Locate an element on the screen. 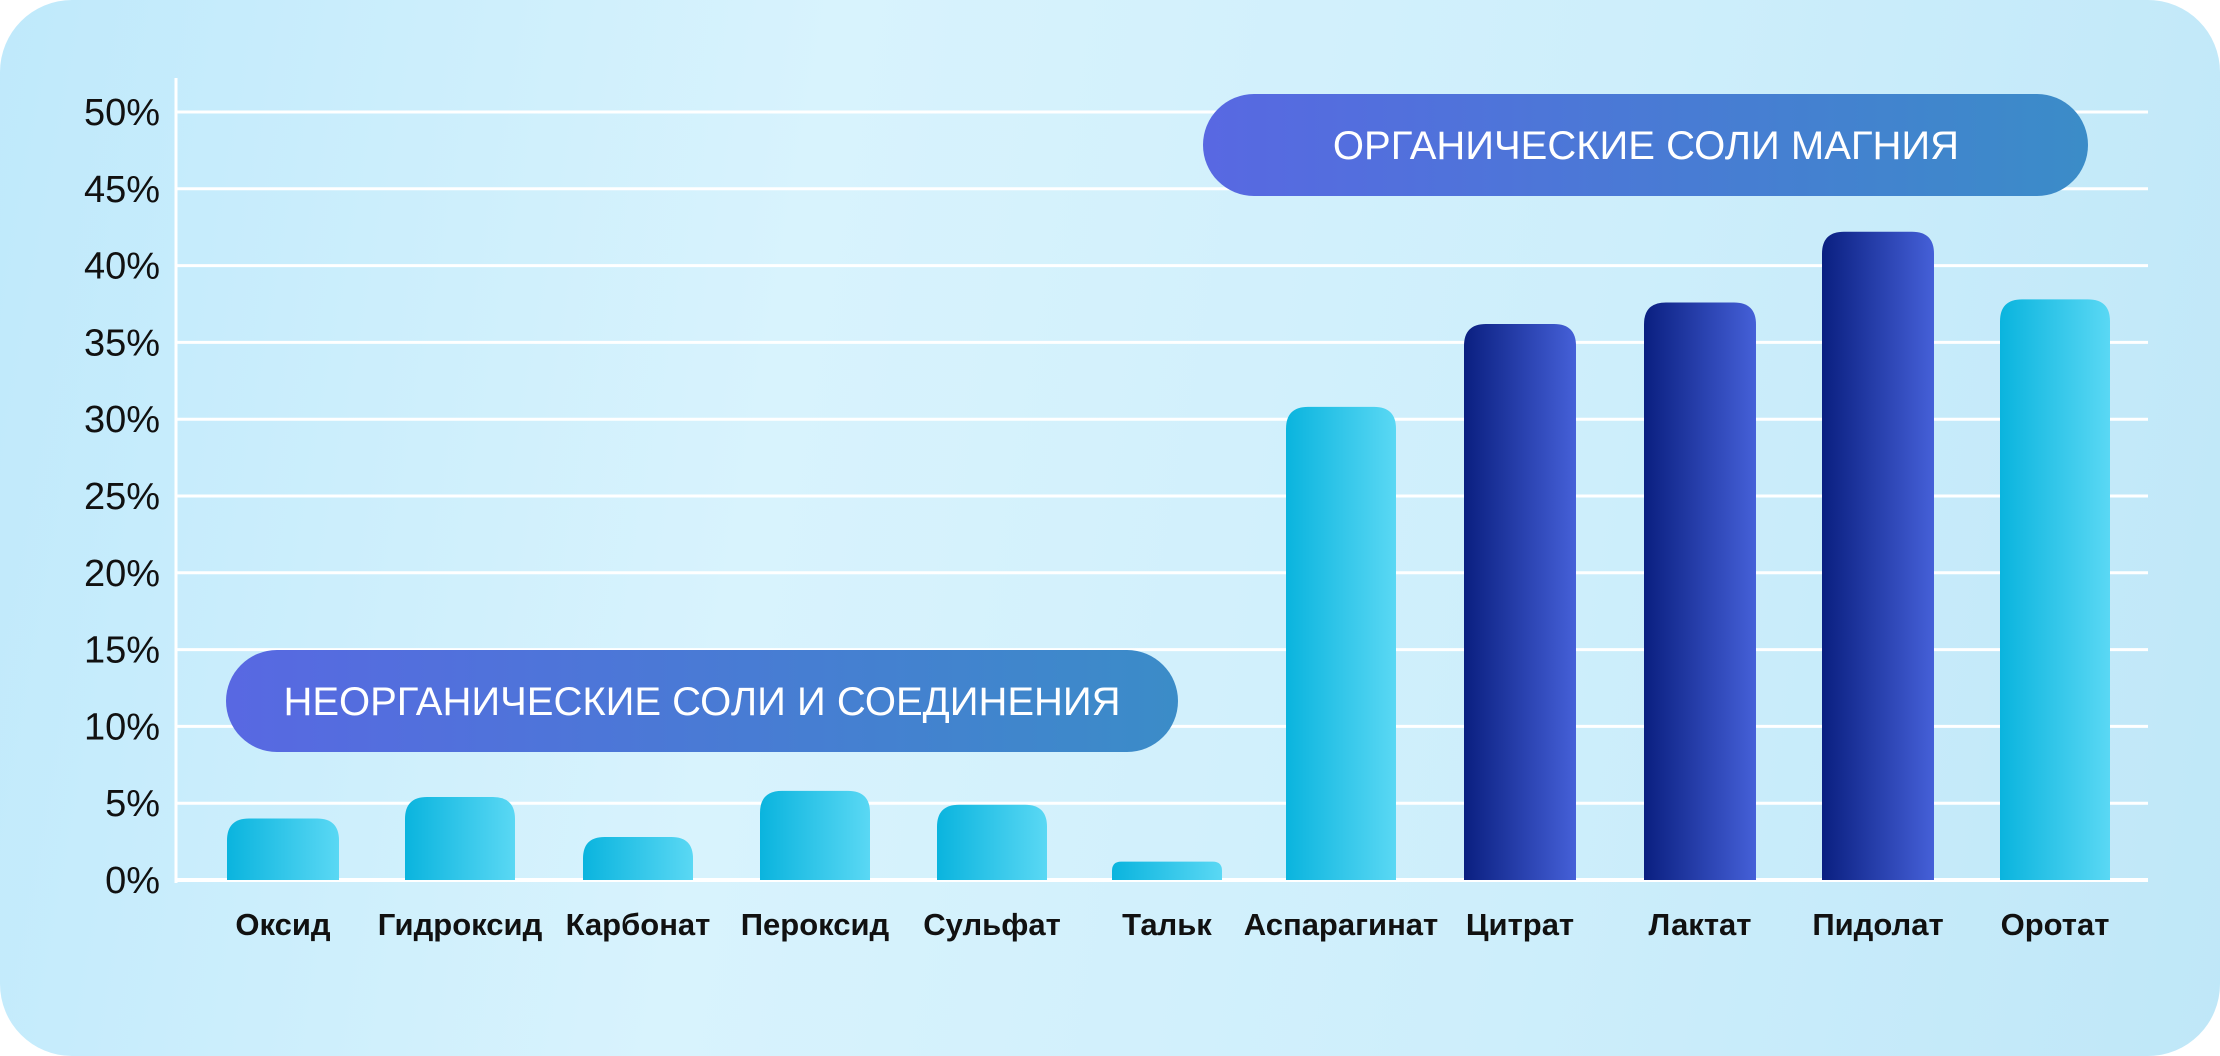 This screenshot has height=1056, width=2220. y-tick-label: 25% is located at coordinates (122, 497).